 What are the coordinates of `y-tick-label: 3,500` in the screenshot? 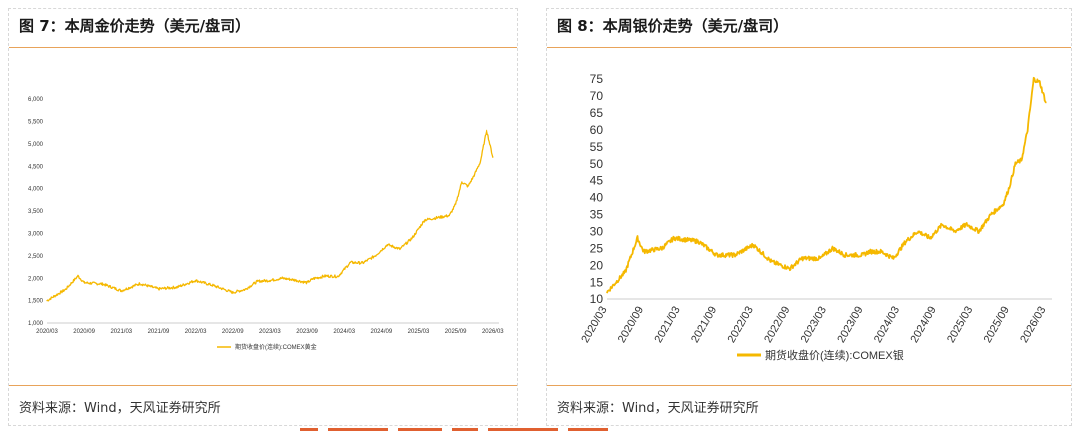 It's located at (36, 212).